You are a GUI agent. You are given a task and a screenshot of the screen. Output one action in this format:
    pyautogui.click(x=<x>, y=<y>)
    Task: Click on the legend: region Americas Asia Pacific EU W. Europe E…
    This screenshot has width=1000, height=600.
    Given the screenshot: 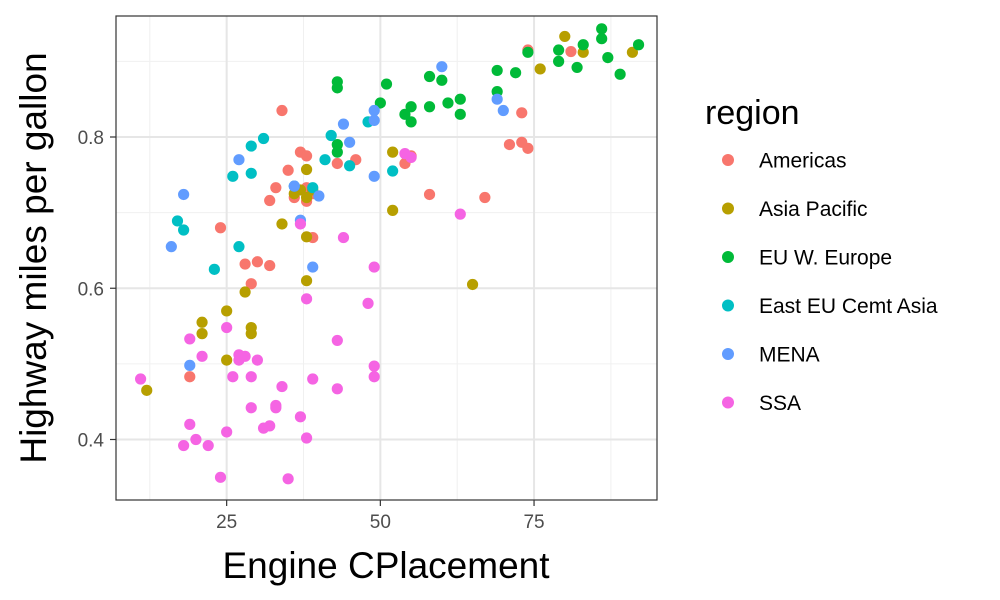 What is the action you would take?
    pyautogui.click(x=821, y=254)
    